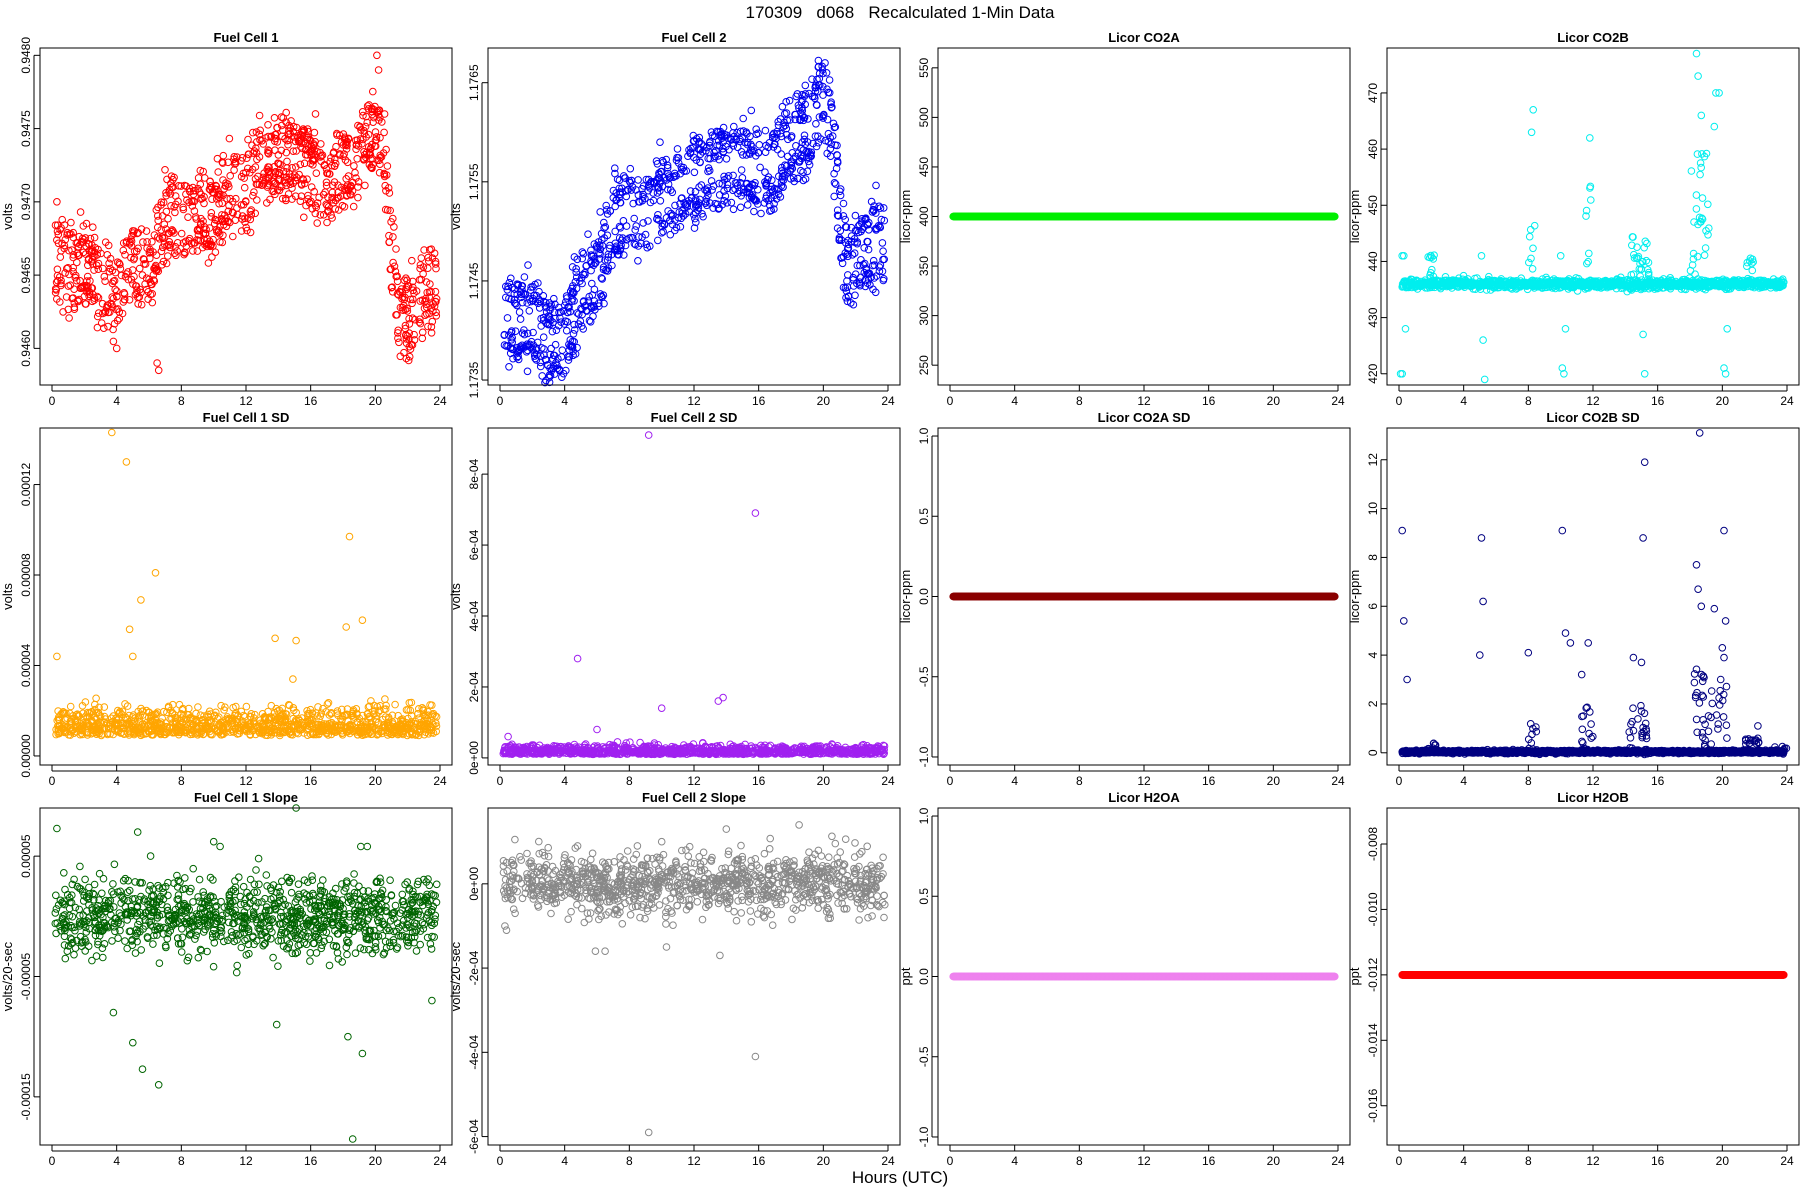  What do you see at coordinates (693, 37) in the screenshot?
I see `panel-title: Fuel Cell 2` at bounding box center [693, 37].